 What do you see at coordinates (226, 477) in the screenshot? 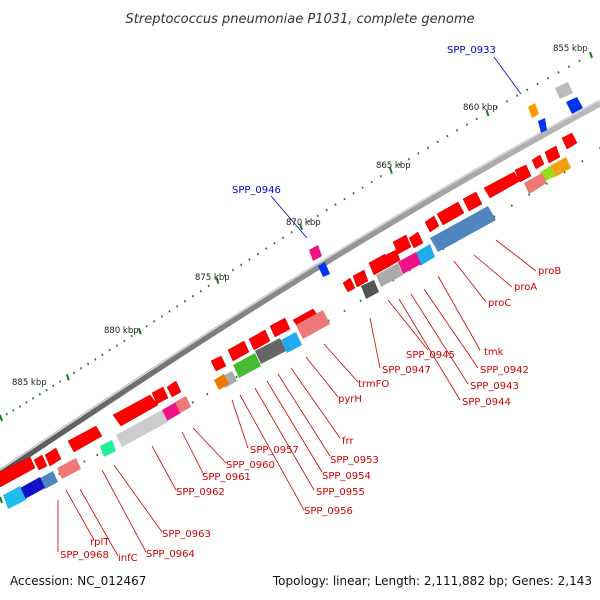
I see `gene-label-spp0961: SPP_0961` at bounding box center [226, 477].